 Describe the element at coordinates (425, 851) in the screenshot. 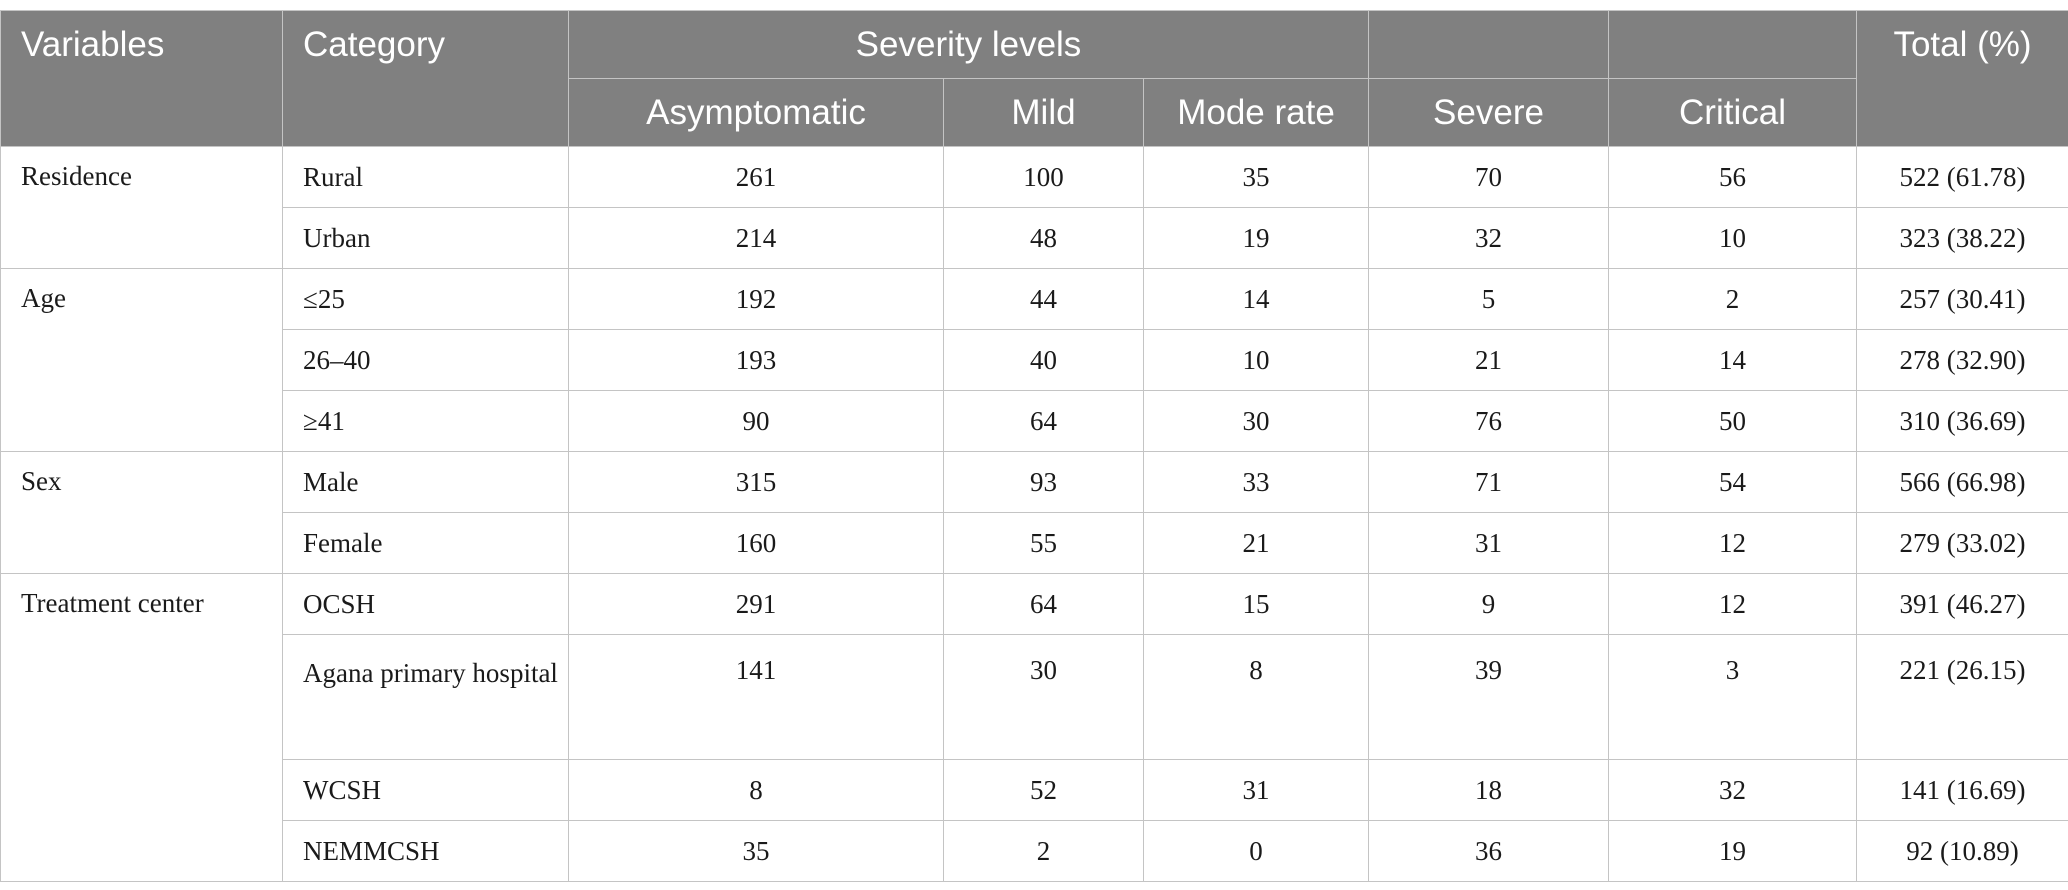

I see `category-cell: NEMMCSH` at that location.